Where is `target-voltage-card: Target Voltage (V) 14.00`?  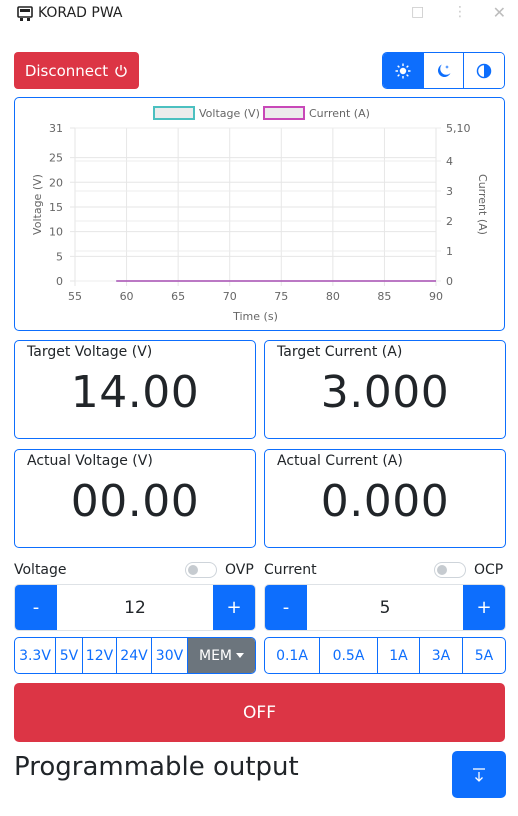
target-voltage-card: Target Voltage (V) 14.00 is located at coordinates (135, 389).